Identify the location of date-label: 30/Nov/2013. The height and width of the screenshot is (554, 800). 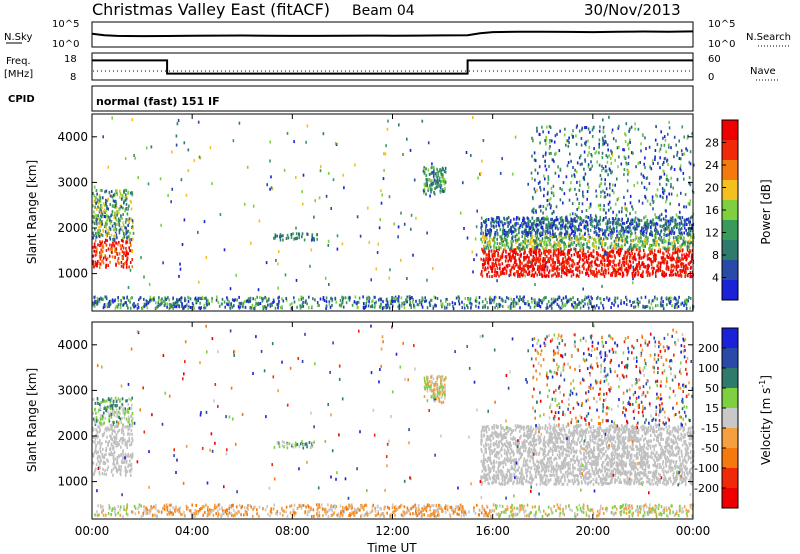
(632, 10).